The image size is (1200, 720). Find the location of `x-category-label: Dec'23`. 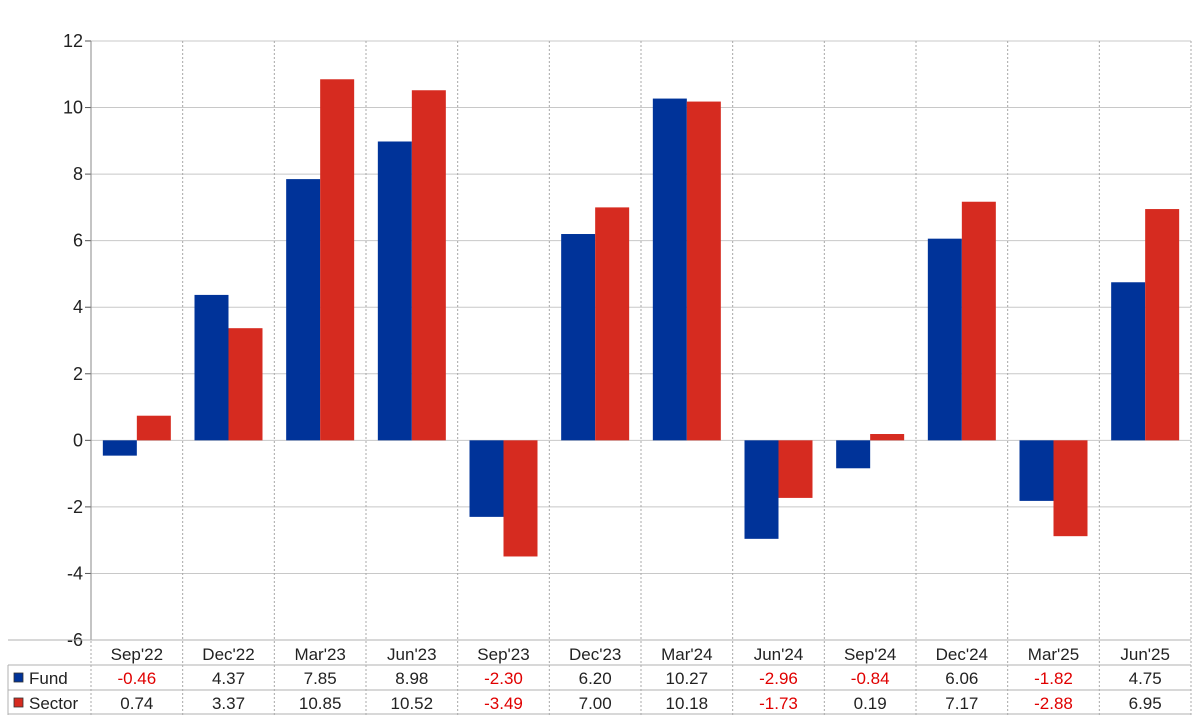

x-category-label: Dec'23 is located at coordinates (595, 654).